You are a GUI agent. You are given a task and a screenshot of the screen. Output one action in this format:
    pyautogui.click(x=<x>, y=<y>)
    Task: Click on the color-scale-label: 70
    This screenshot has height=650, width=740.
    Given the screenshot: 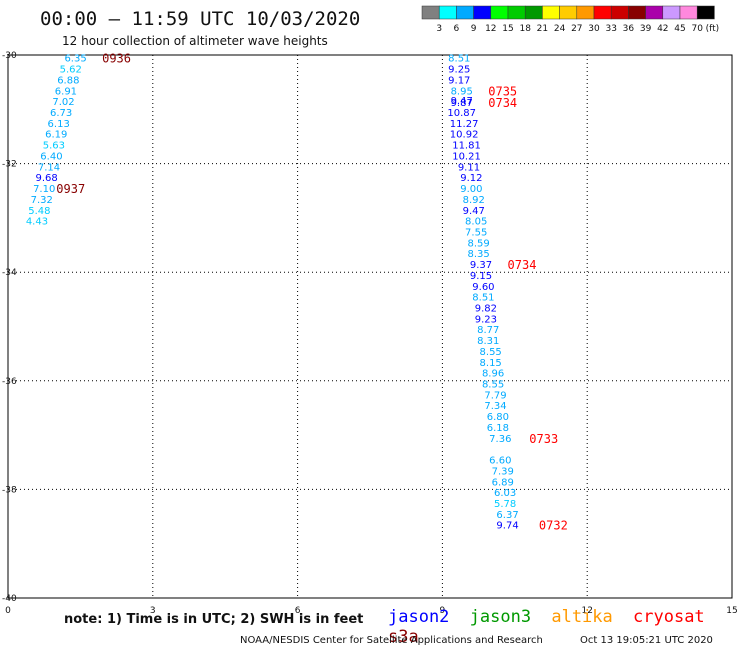 What is the action you would take?
    pyautogui.click(x=697, y=29)
    